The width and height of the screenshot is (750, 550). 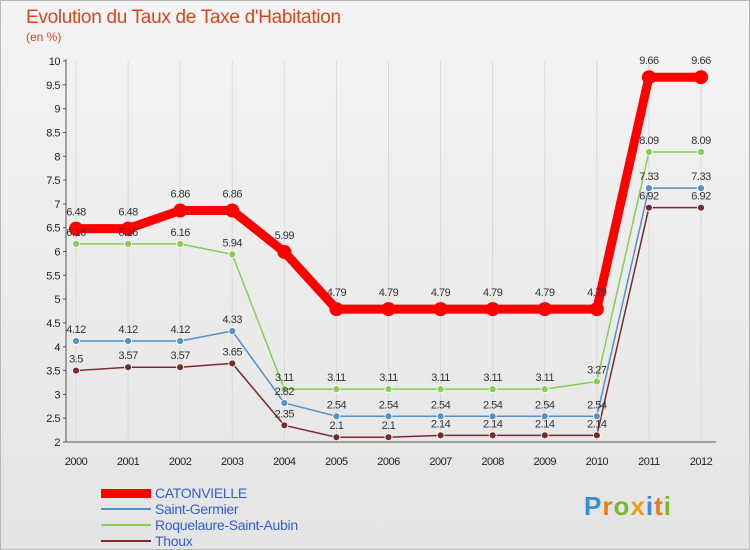 I want to click on data-label: 6.16, so click(x=76, y=233).